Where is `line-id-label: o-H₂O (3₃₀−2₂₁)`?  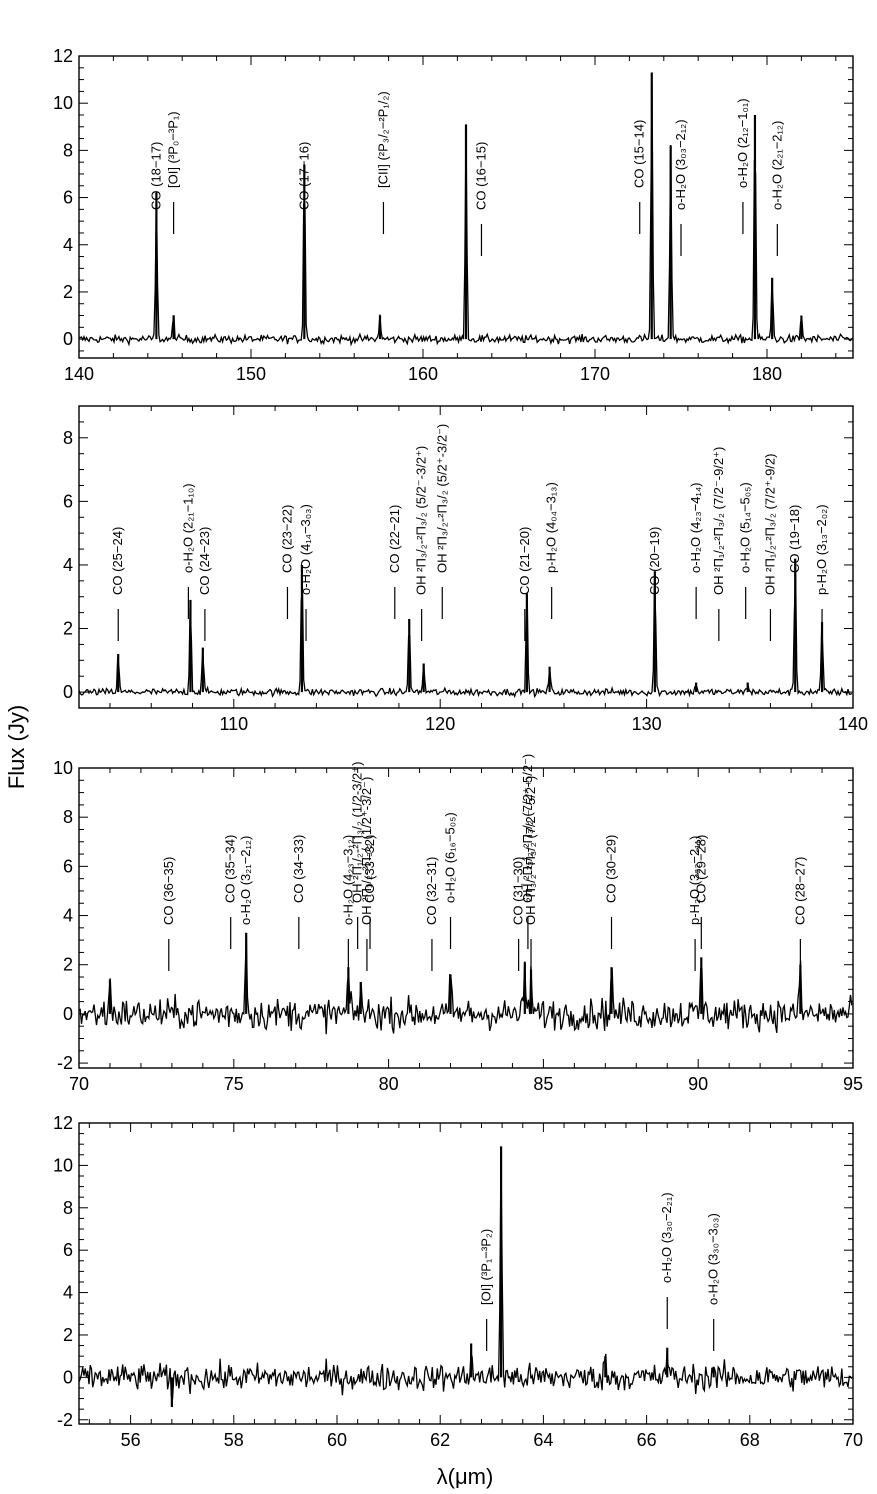
line-id-label: o-H₂O (3₃₀−2₂₁) is located at coordinates (666, 1237).